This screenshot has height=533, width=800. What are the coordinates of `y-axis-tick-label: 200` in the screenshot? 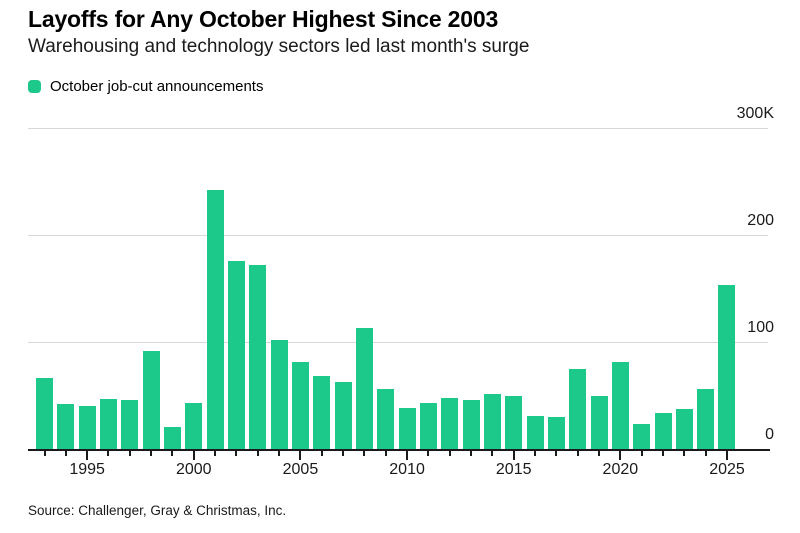 It's located at (760, 220).